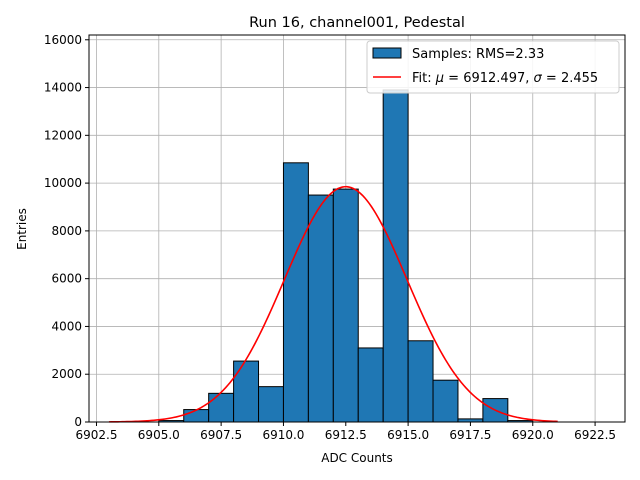 The image size is (640, 480). What do you see at coordinates (66, 279) in the screenshot?
I see `y-tick-label: 6000` at bounding box center [66, 279].